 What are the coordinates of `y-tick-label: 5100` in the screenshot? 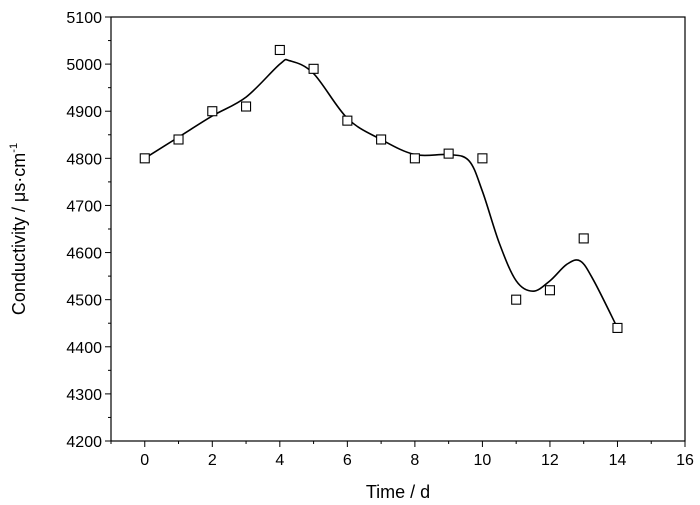 It's located at (84, 18).